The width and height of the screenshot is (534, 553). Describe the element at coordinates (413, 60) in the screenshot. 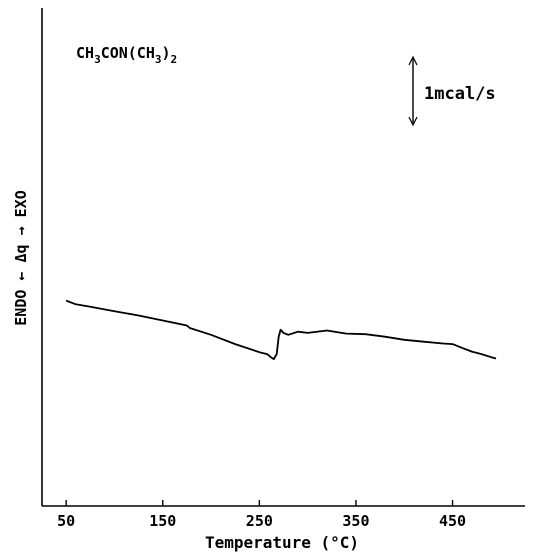

I see `scale-bar-arrow-top` at that location.